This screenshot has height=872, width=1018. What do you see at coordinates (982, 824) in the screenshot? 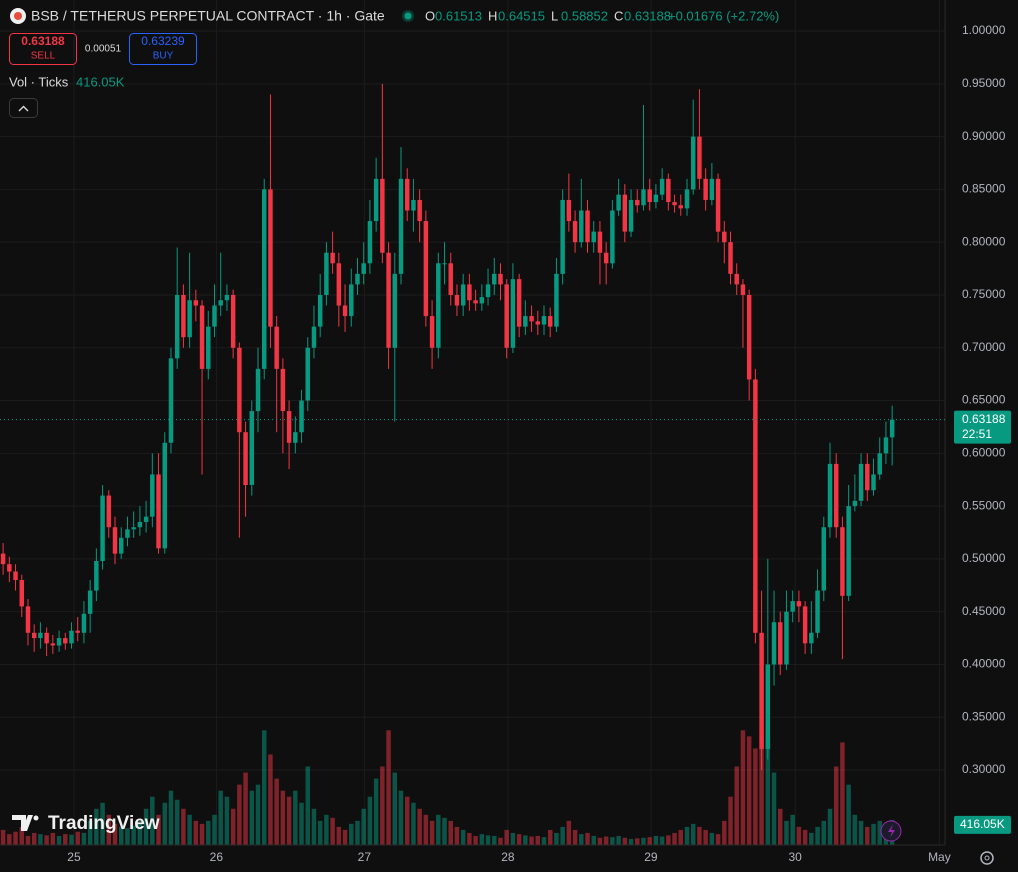
I see `volume-badge-label: 416.05K` at bounding box center [982, 824].